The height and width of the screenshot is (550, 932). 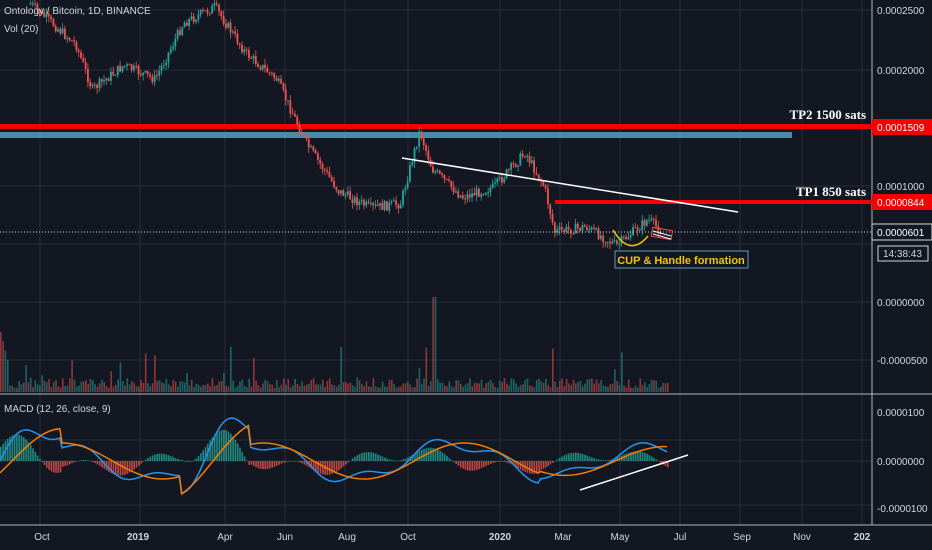 I want to click on cup-curve, so click(x=630, y=238).